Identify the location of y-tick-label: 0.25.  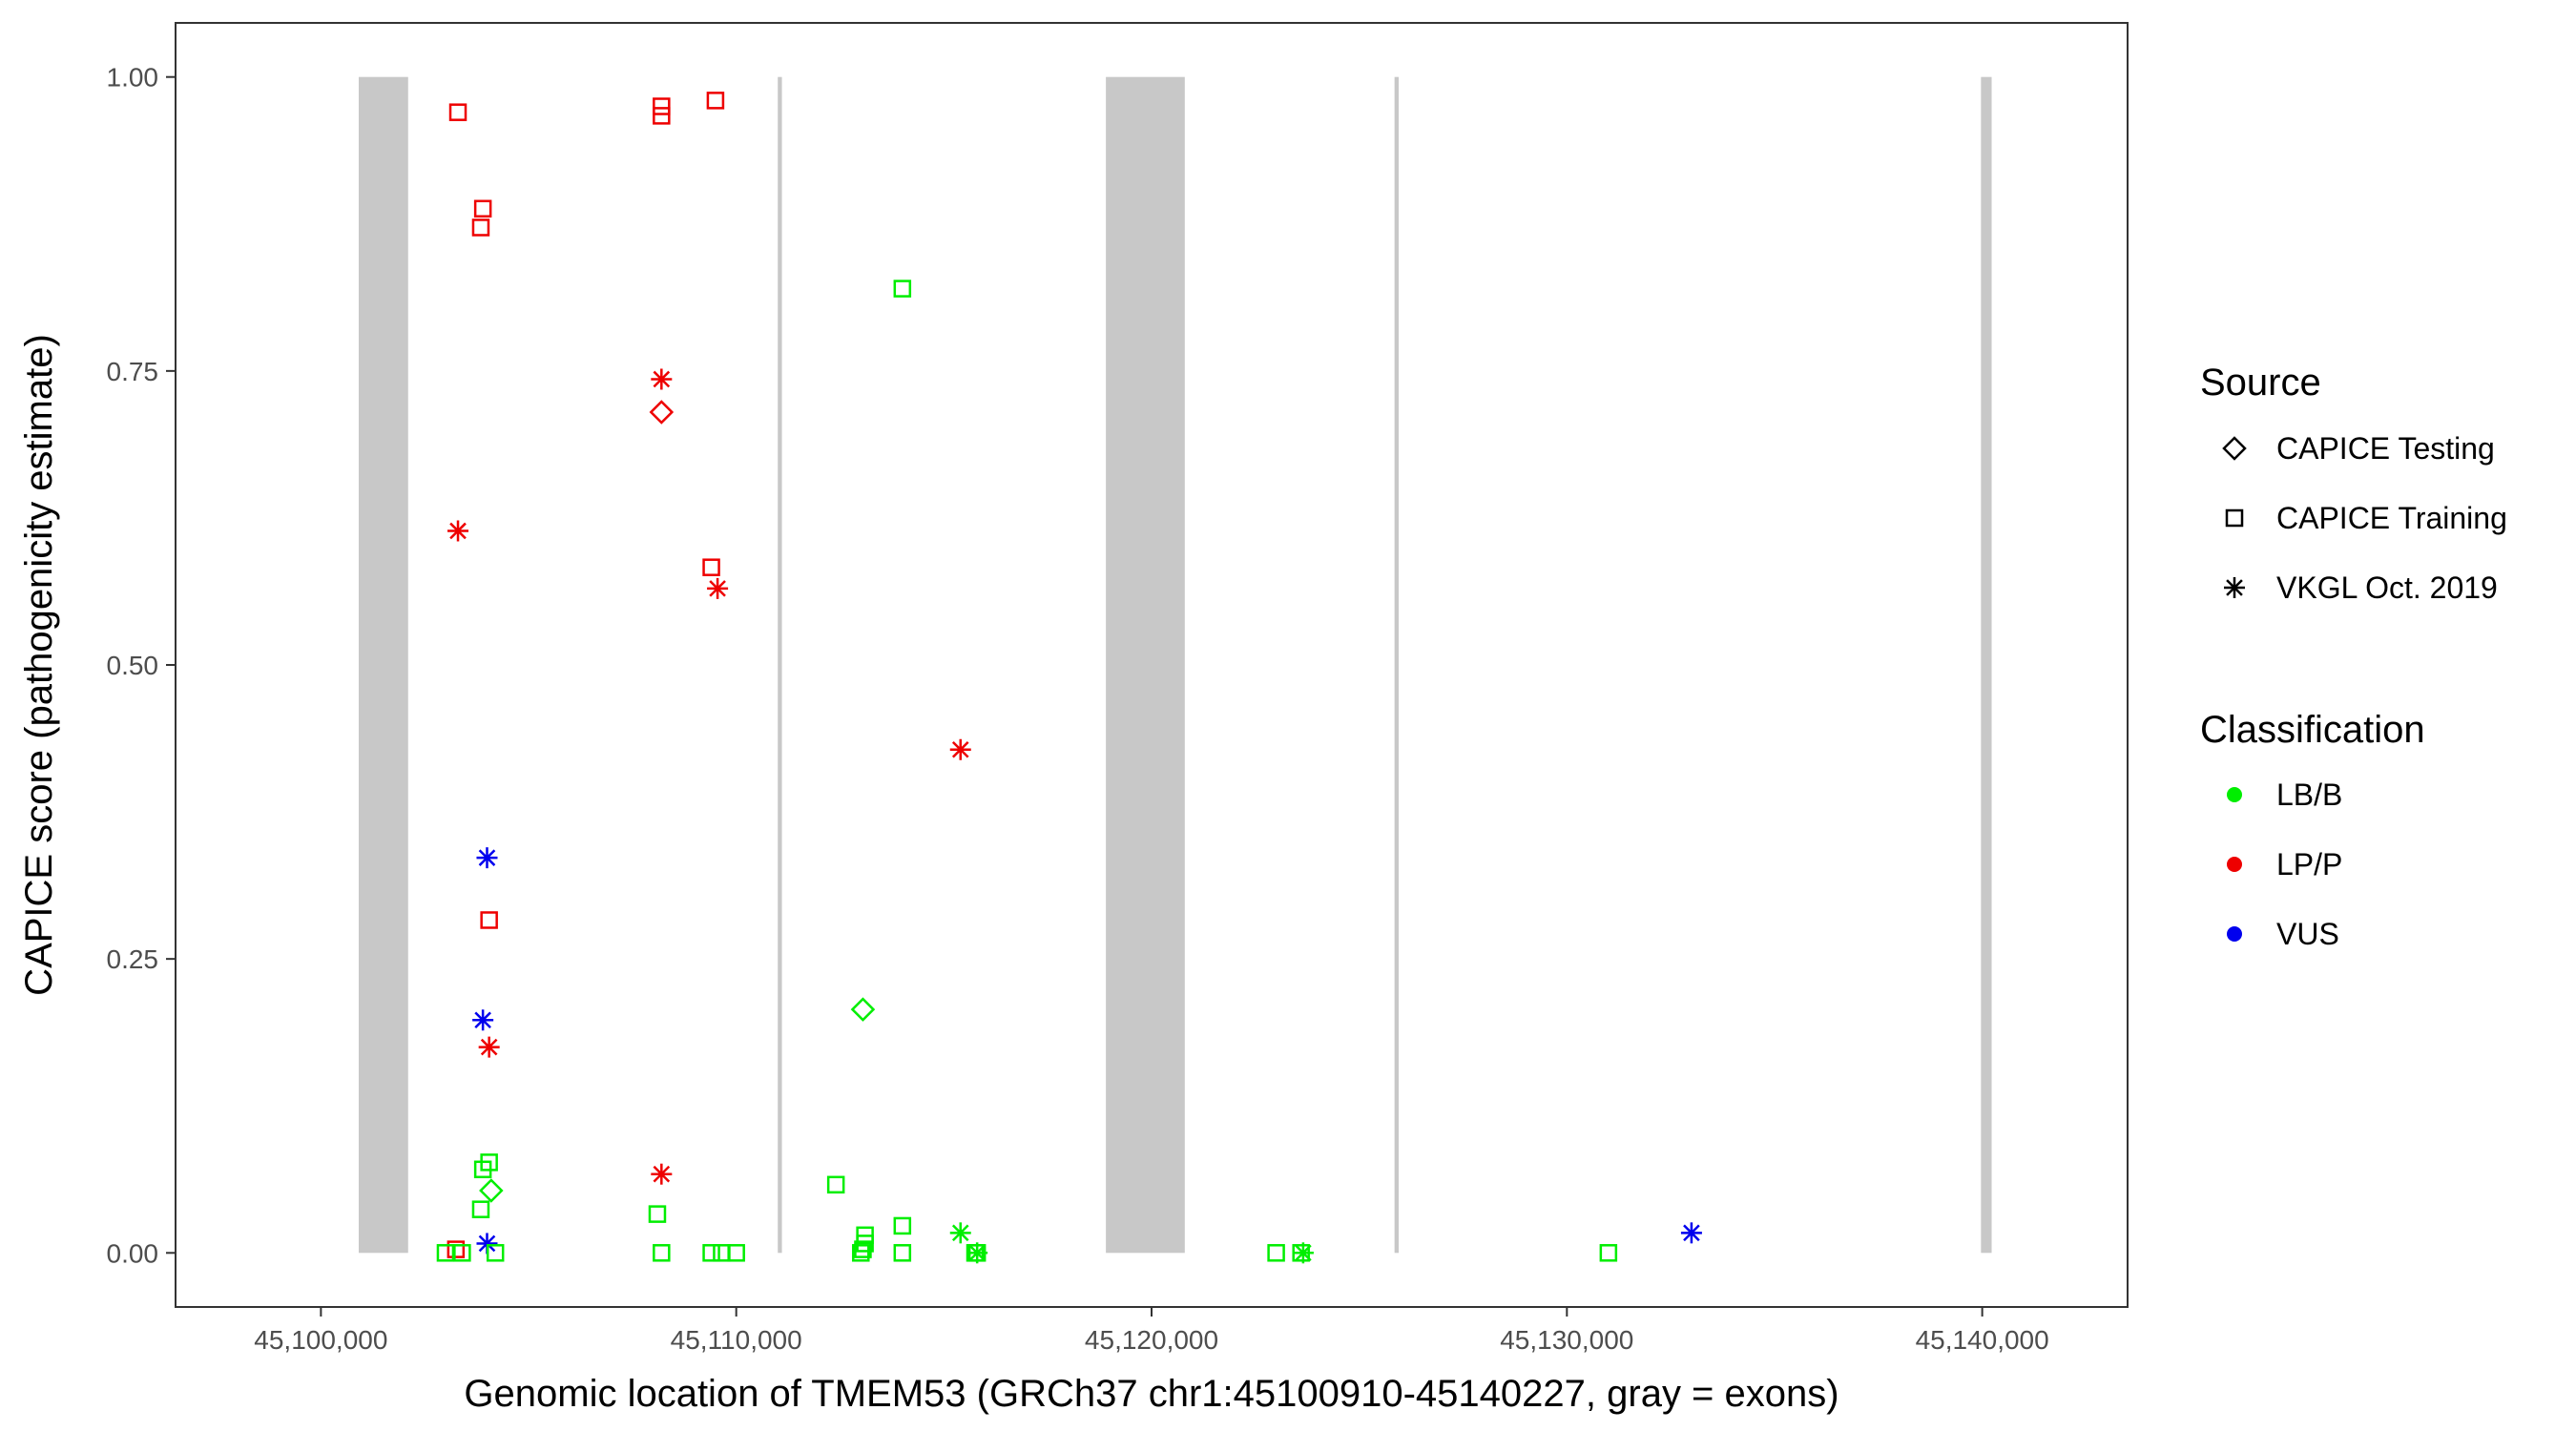
(133, 959).